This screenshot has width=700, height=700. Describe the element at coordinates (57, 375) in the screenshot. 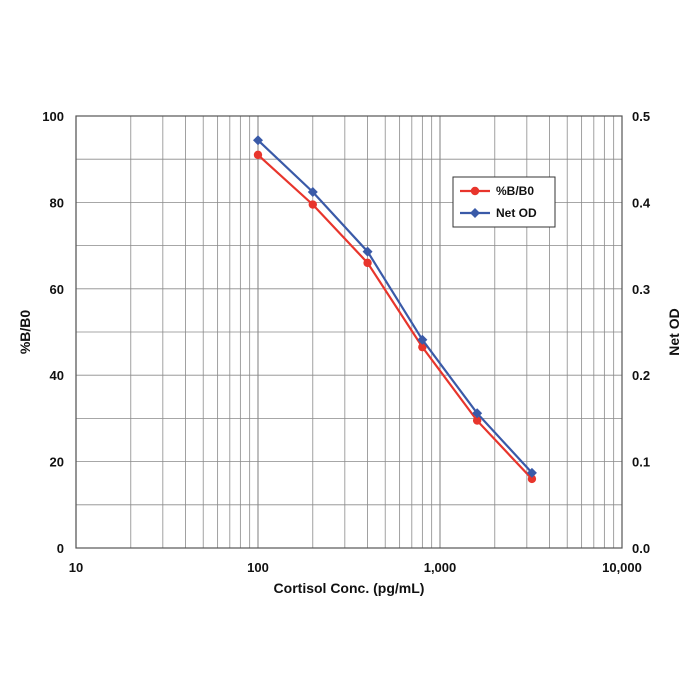

I see `y-tick-label: 40` at that location.